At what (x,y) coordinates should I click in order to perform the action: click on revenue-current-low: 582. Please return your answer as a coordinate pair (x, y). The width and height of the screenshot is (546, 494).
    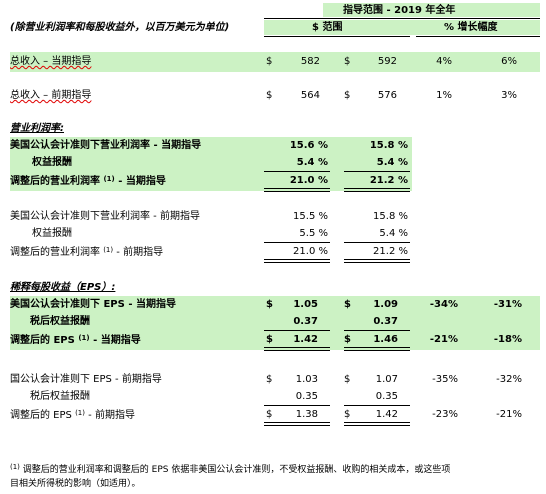
    Looking at the image, I should click on (310, 61).